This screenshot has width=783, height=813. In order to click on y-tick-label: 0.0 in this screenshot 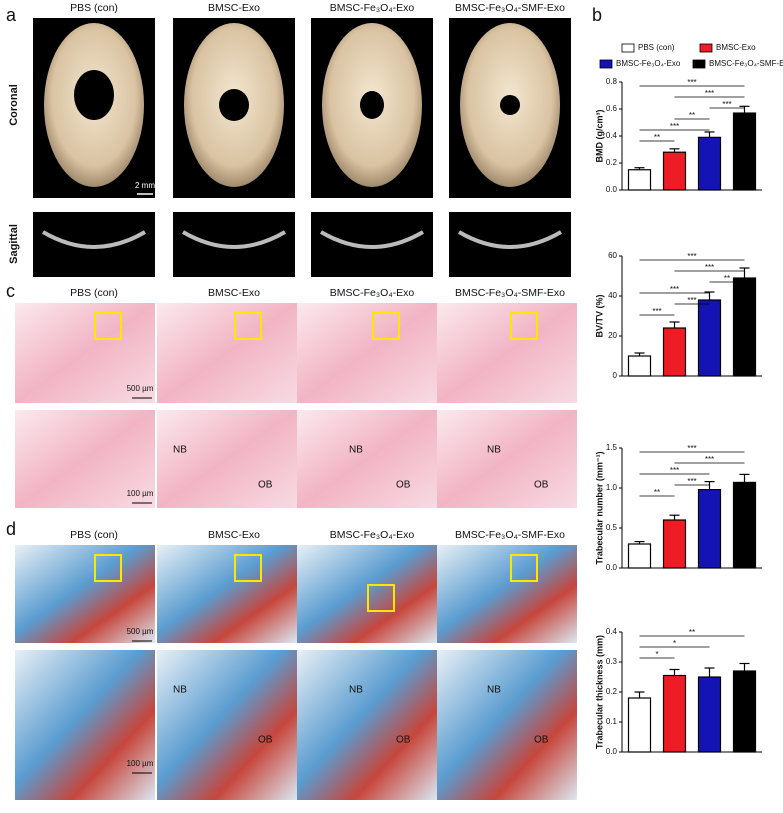, I will do `click(612, 751)`.